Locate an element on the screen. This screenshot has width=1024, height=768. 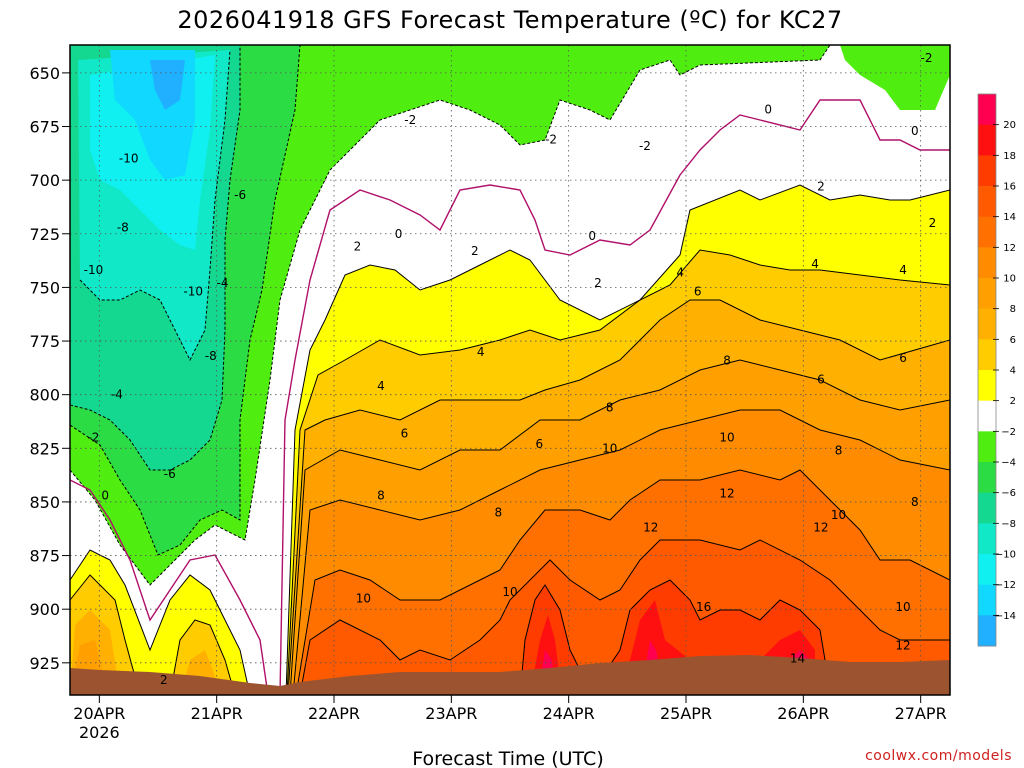
colorbar-tick-label: 4 is located at coordinates (1013, 371).